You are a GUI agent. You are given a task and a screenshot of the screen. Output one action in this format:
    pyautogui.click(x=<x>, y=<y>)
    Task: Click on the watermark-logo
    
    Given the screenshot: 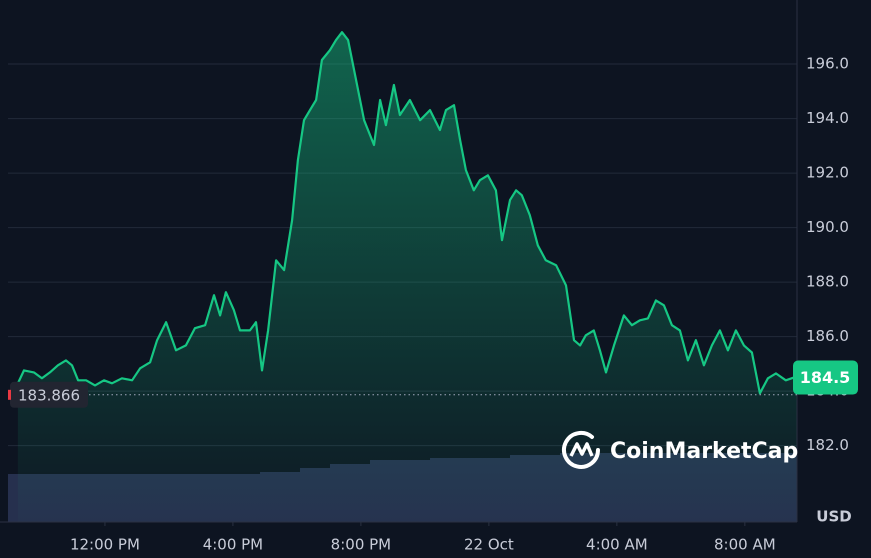 What is the action you would take?
    pyautogui.click(x=581, y=450)
    